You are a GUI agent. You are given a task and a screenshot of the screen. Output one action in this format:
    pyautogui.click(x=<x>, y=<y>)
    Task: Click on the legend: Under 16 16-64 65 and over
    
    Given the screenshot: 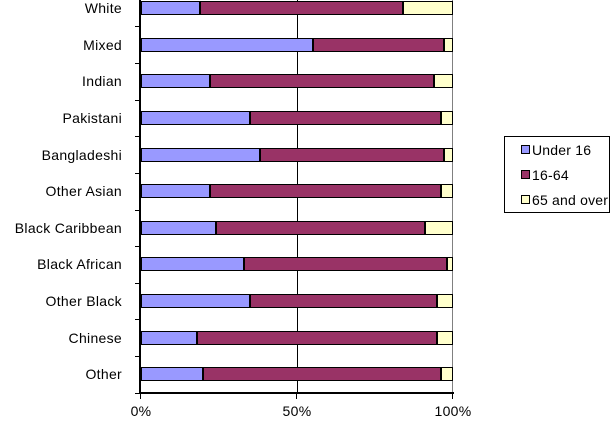 What is the action you would take?
    pyautogui.click(x=557, y=174)
    